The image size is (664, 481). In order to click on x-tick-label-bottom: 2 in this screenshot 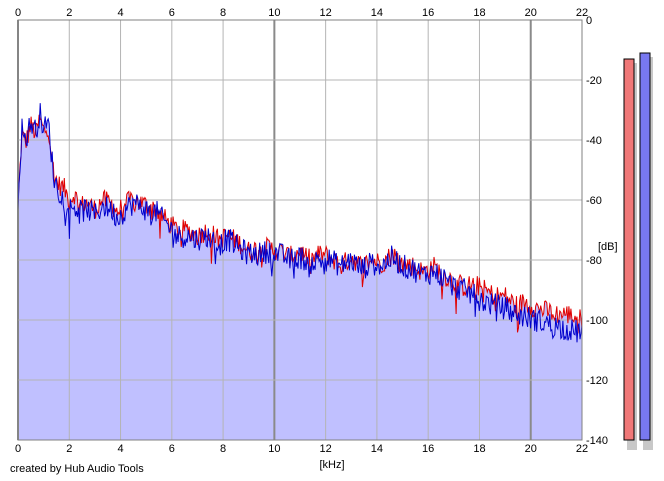, I will do `click(69, 449)`.